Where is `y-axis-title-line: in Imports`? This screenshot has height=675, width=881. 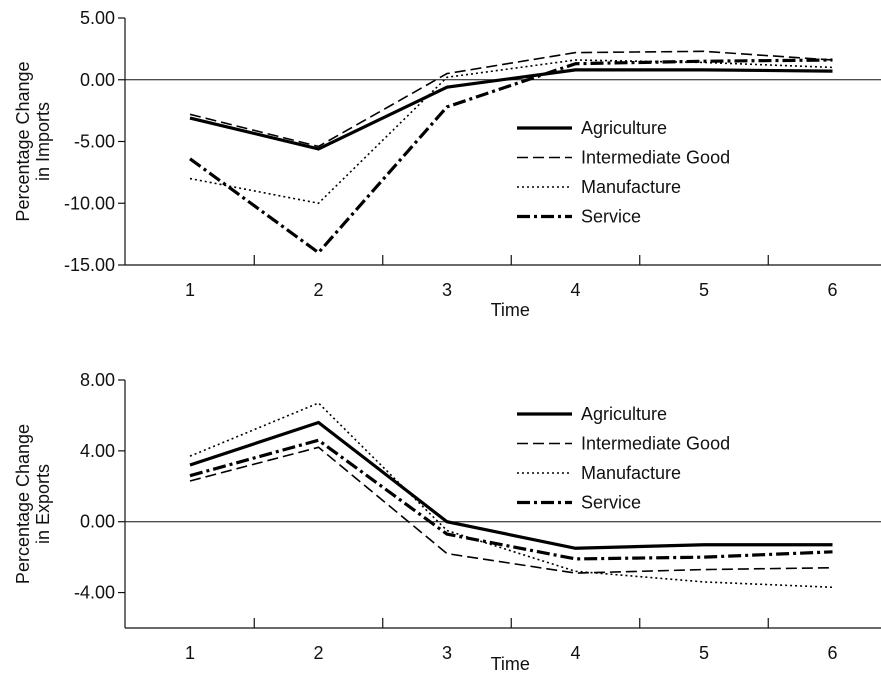
y-axis-title-line: in Imports is located at coordinates (43, 141).